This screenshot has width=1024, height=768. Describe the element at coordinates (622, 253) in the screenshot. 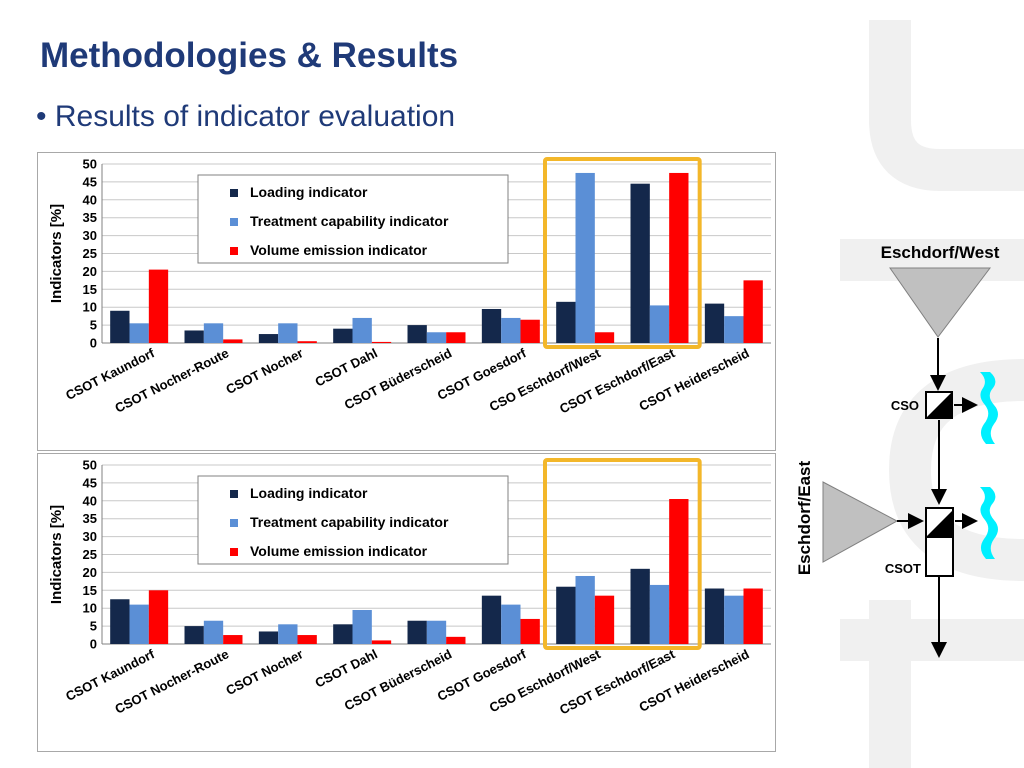

I see `top-chart-highlight-box` at that location.